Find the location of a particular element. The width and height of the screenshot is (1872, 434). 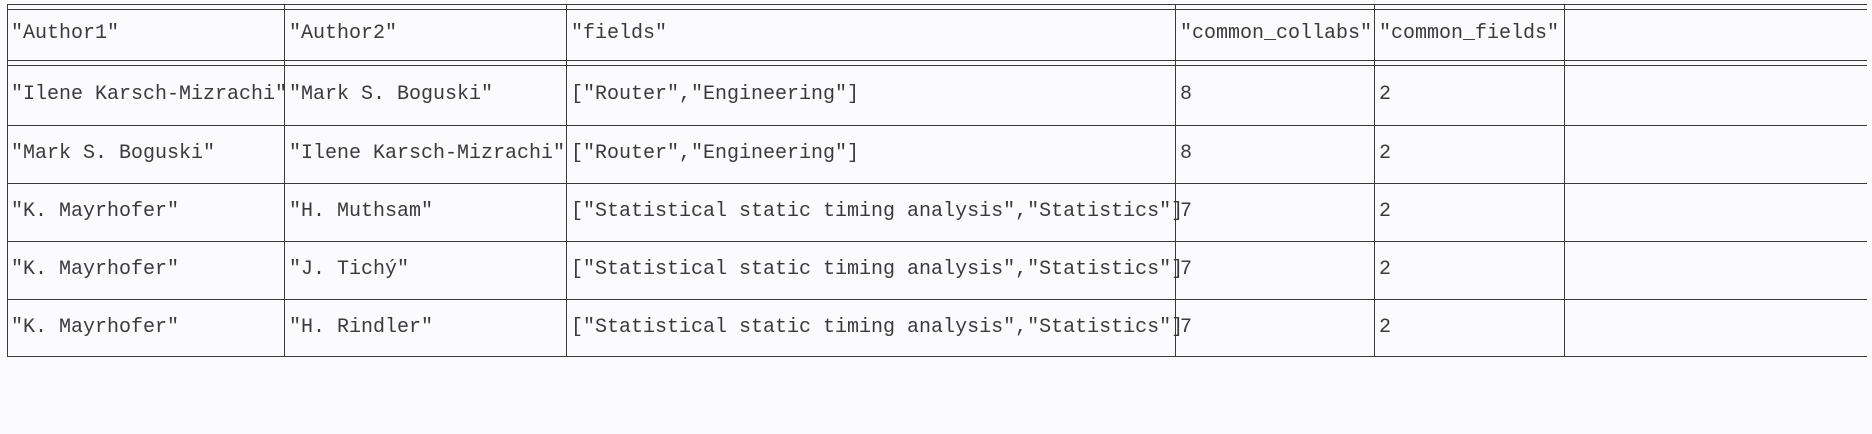

table-bottom-border is located at coordinates (937, 356).